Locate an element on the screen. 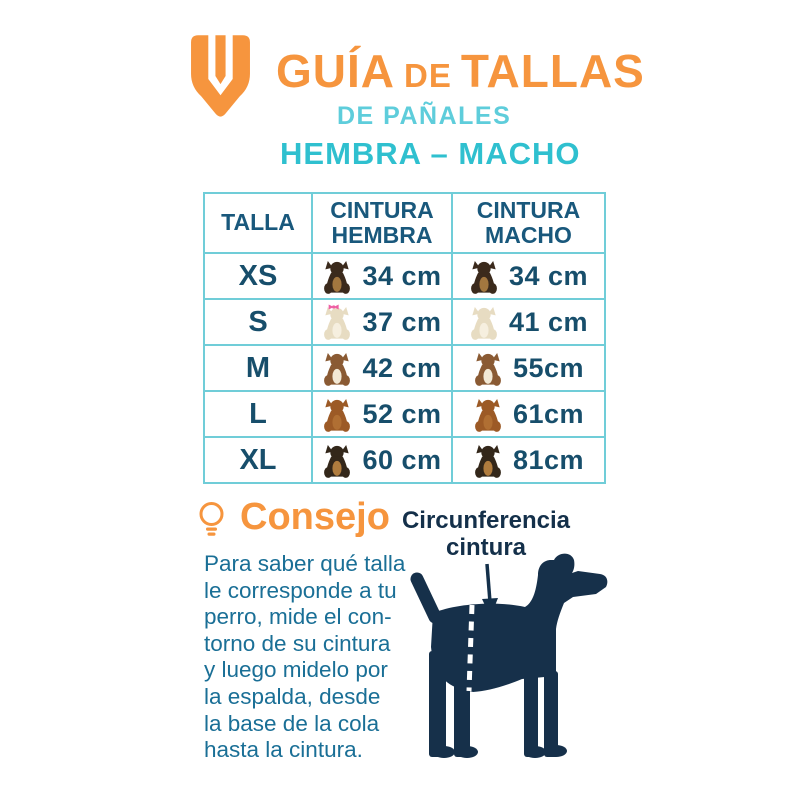  col-header-talla: TALLA is located at coordinates (258, 223).